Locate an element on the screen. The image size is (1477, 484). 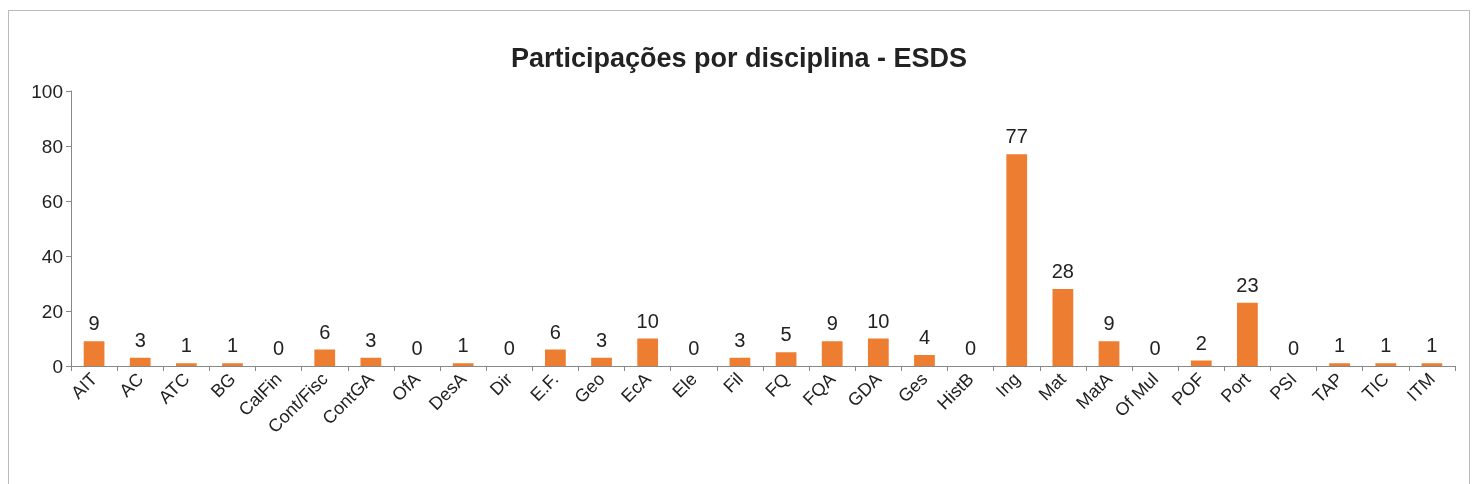
x-tick-label: Port is located at coordinates (1236, 387).